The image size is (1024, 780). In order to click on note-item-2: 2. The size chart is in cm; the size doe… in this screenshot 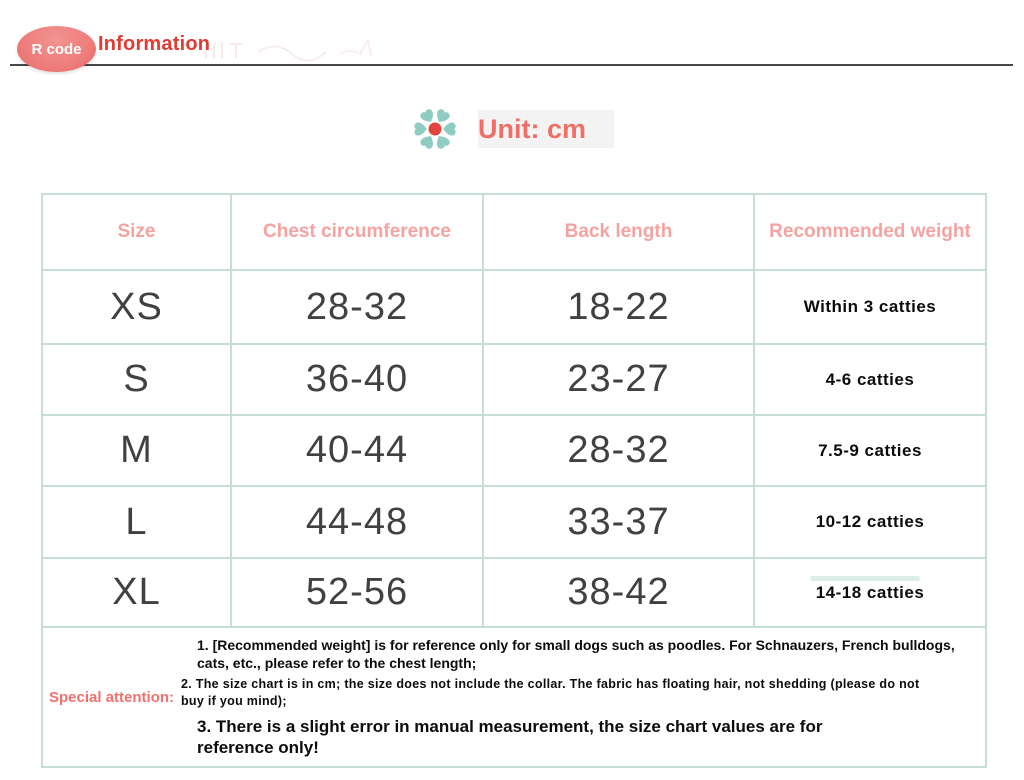, I will do `click(550, 692)`.